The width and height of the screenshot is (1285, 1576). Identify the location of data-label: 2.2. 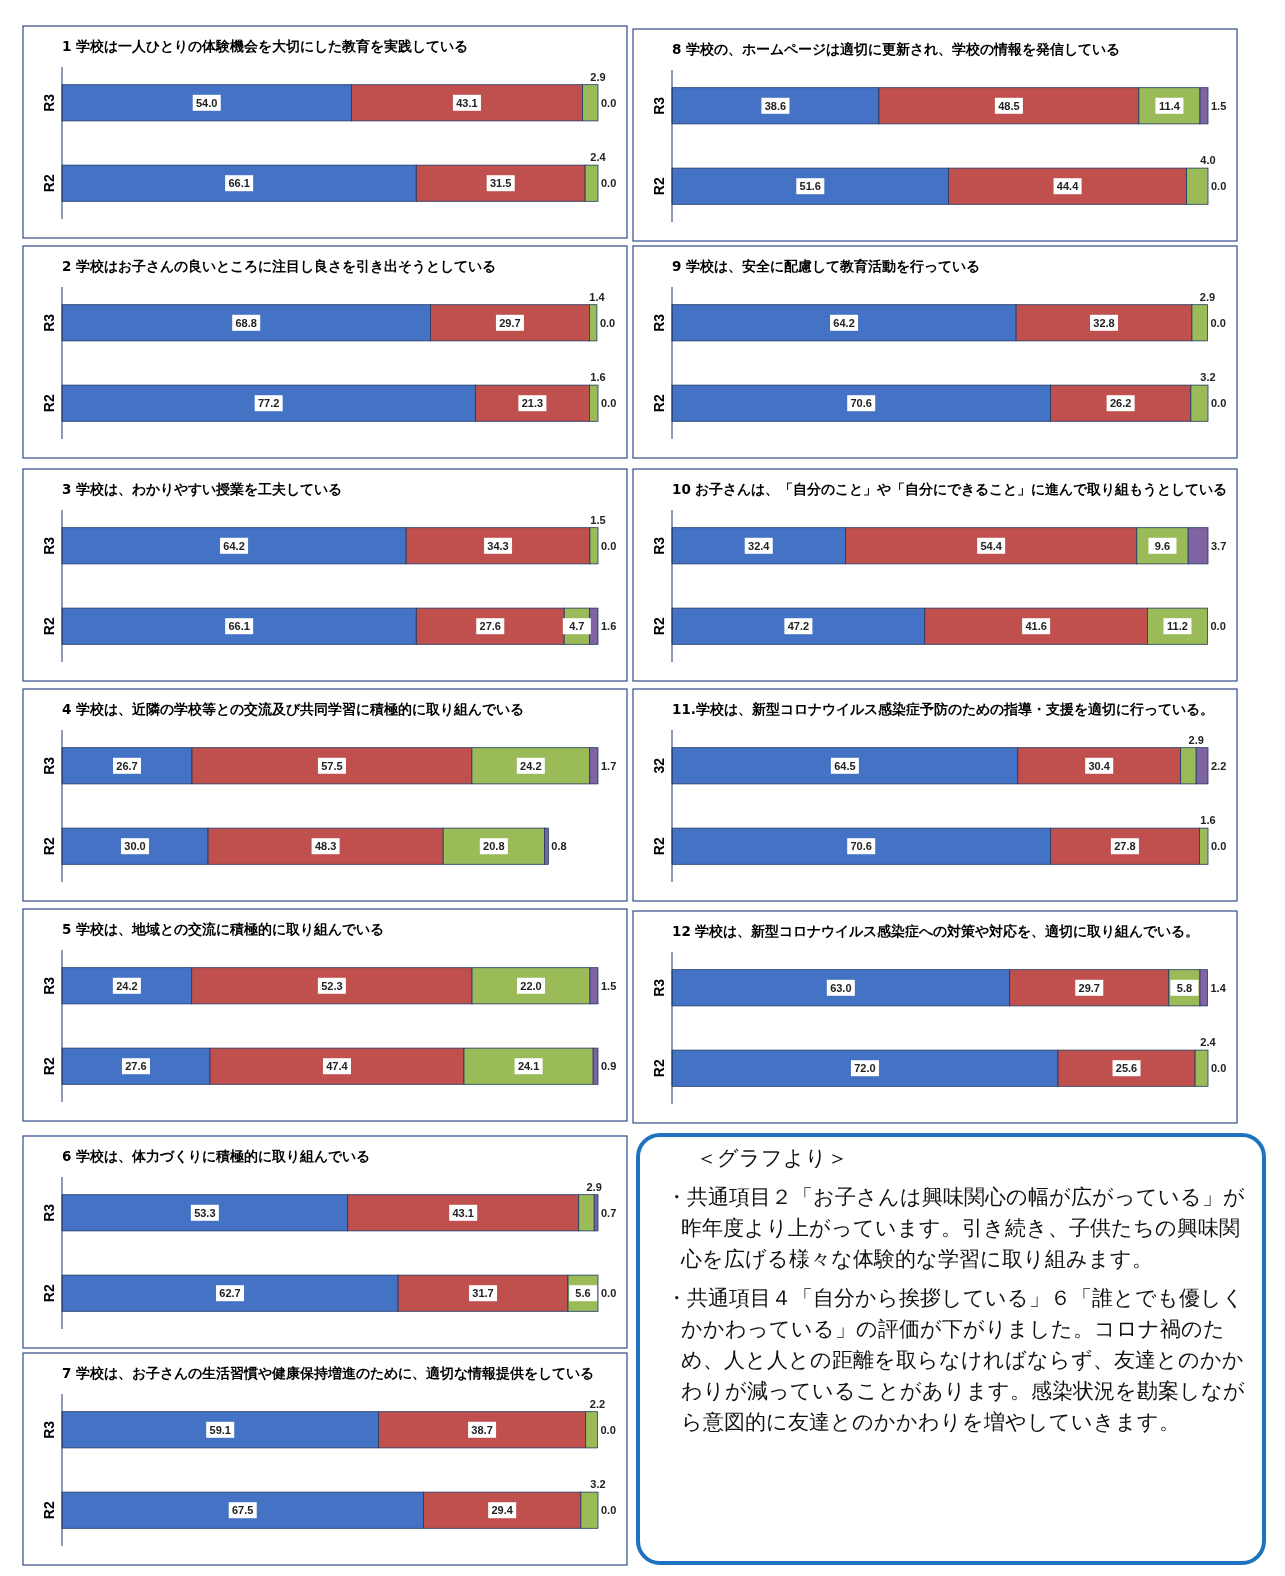
(597, 1403).